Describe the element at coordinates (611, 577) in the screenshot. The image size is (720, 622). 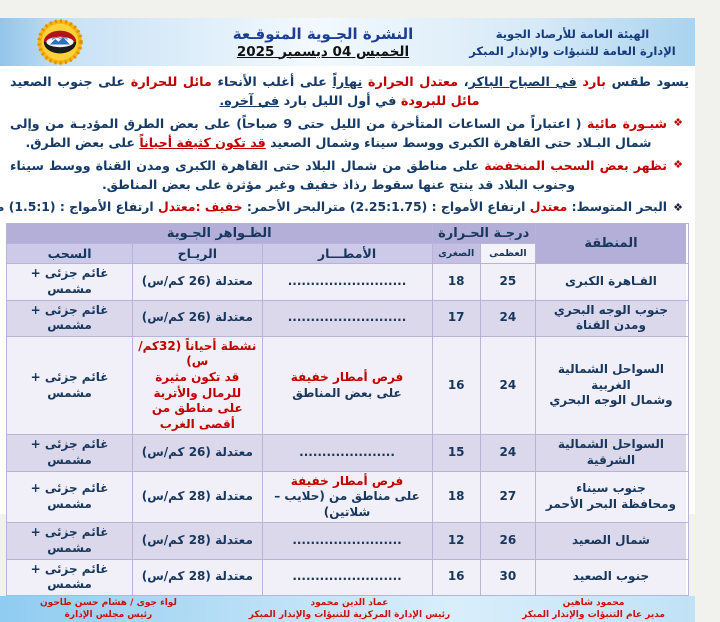
I see `region-cell: جنوب الصعيد` at that location.